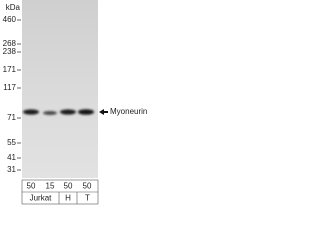  What do you see at coordinates (11, 117) in the screenshot?
I see `marker-label: 71` at bounding box center [11, 117].